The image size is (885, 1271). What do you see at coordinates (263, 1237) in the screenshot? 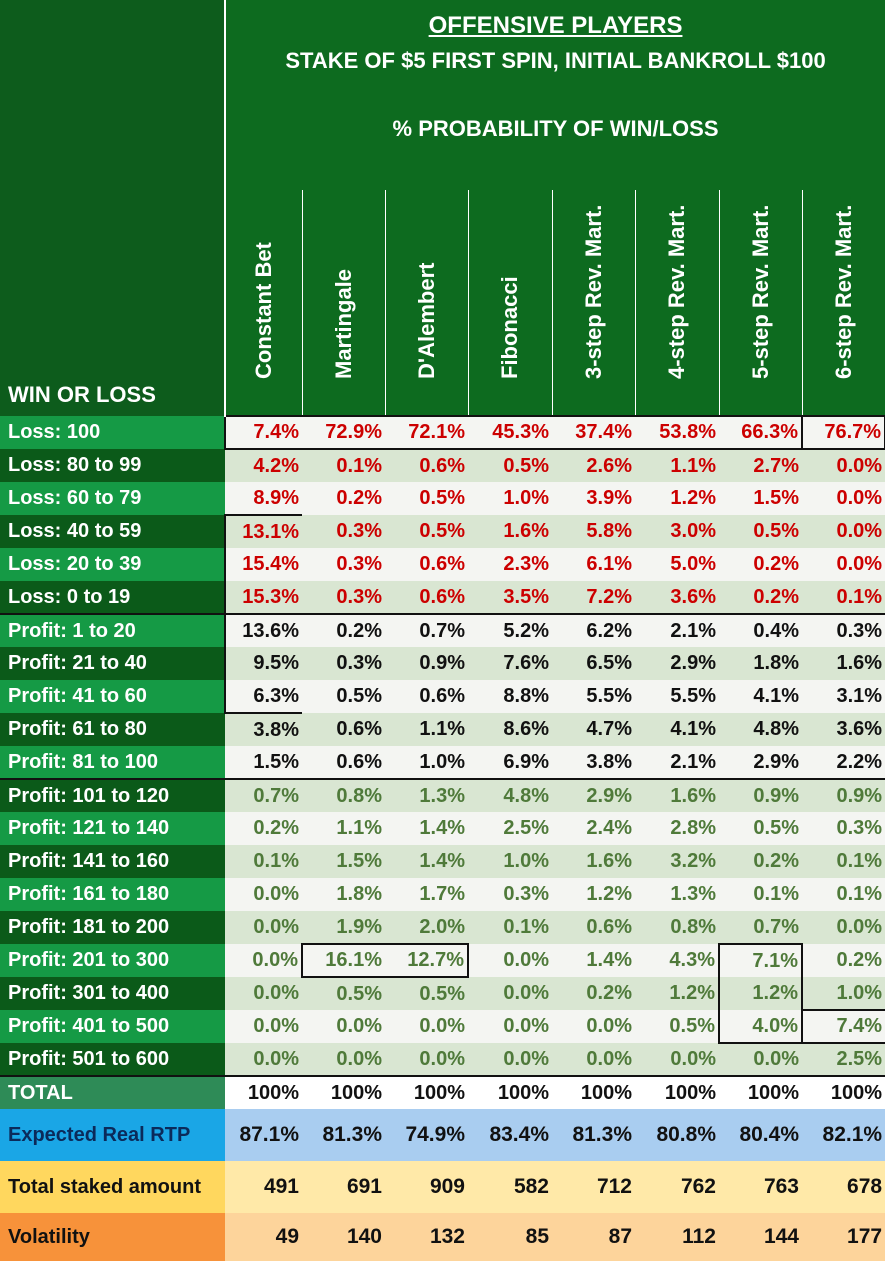
I see `volatility-row-cell: 49` at bounding box center [263, 1237].